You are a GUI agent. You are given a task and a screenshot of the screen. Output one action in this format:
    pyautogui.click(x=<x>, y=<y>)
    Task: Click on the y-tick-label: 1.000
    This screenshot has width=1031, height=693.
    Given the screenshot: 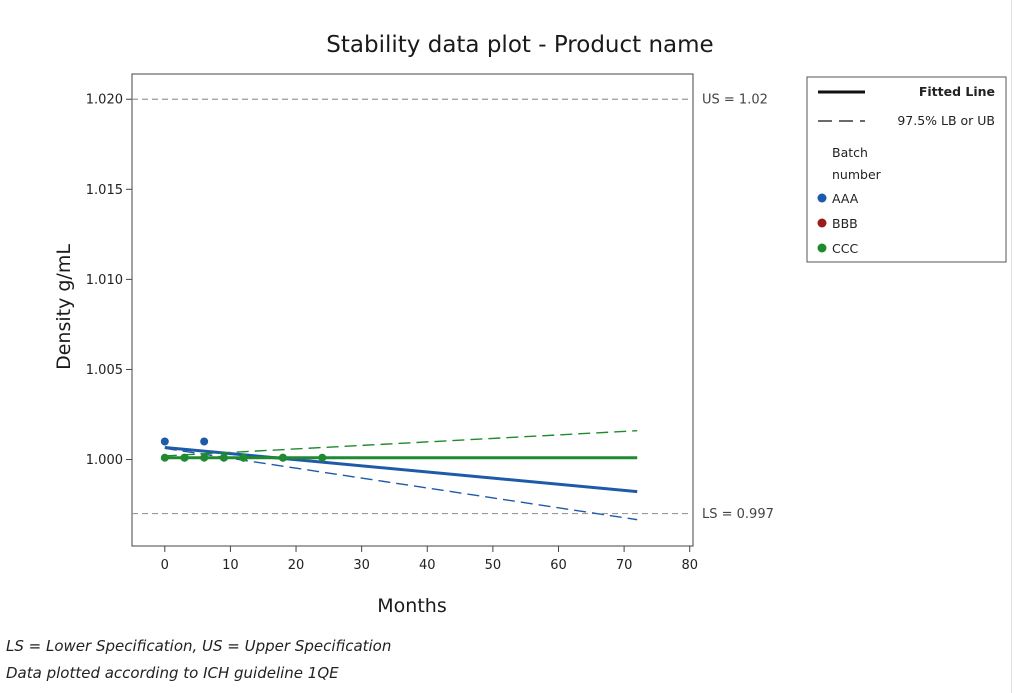 What is the action you would take?
    pyautogui.click(x=104, y=460)
    